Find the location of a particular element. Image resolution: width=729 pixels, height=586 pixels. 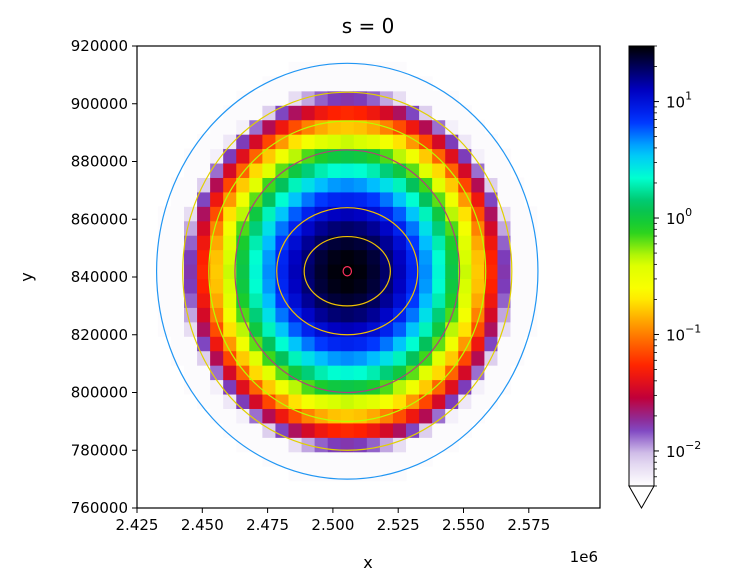

colorbar-frame is located at coordinates (641, 266).